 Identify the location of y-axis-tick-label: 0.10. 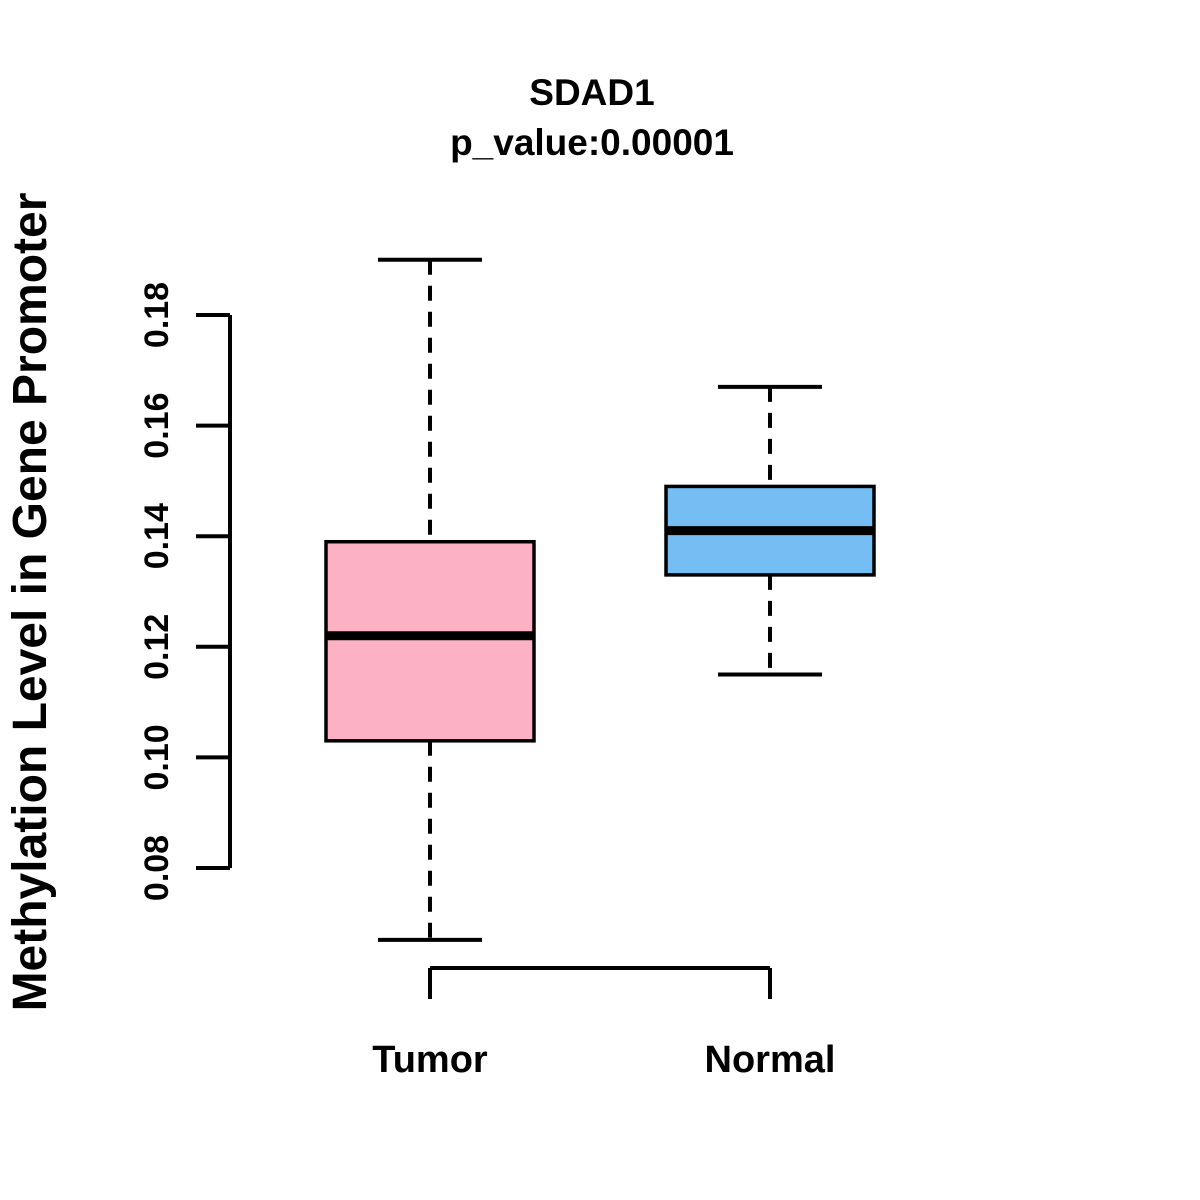
(157, 757).